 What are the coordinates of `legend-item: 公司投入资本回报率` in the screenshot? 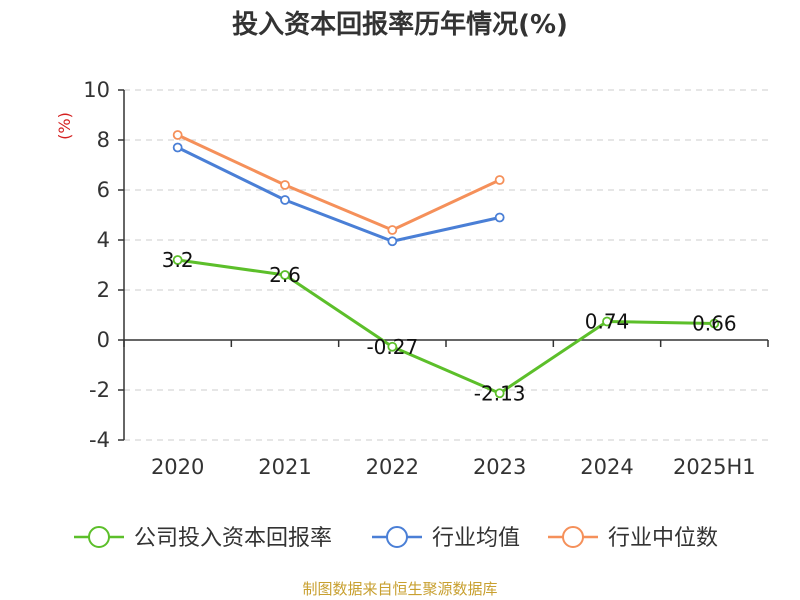 It's located at (203, 538).